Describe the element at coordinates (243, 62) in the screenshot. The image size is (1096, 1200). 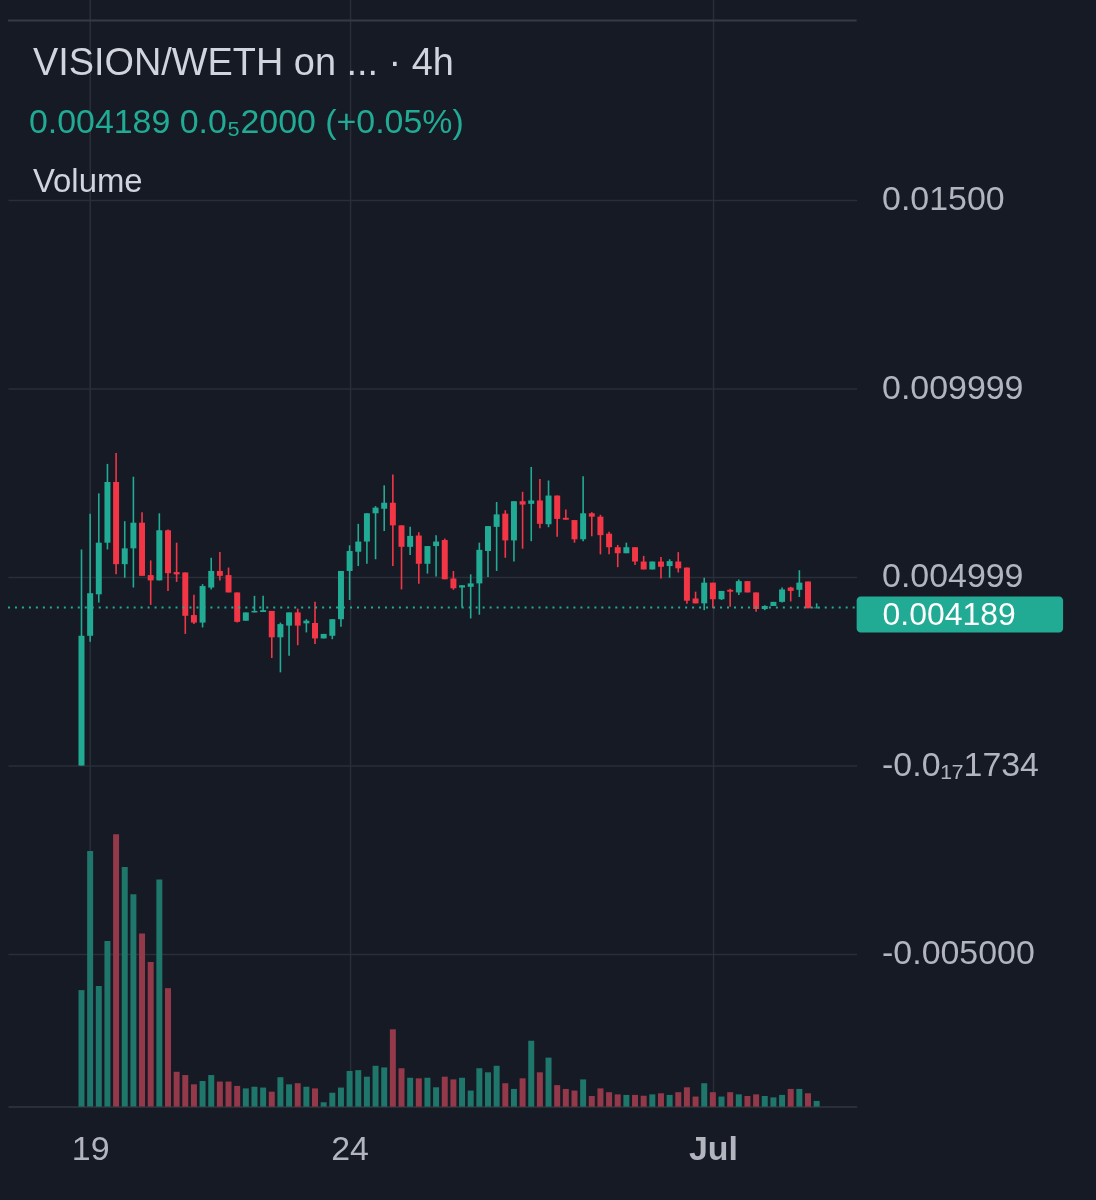
I see `text: VISION/WETH on ... · 4h` at that location.